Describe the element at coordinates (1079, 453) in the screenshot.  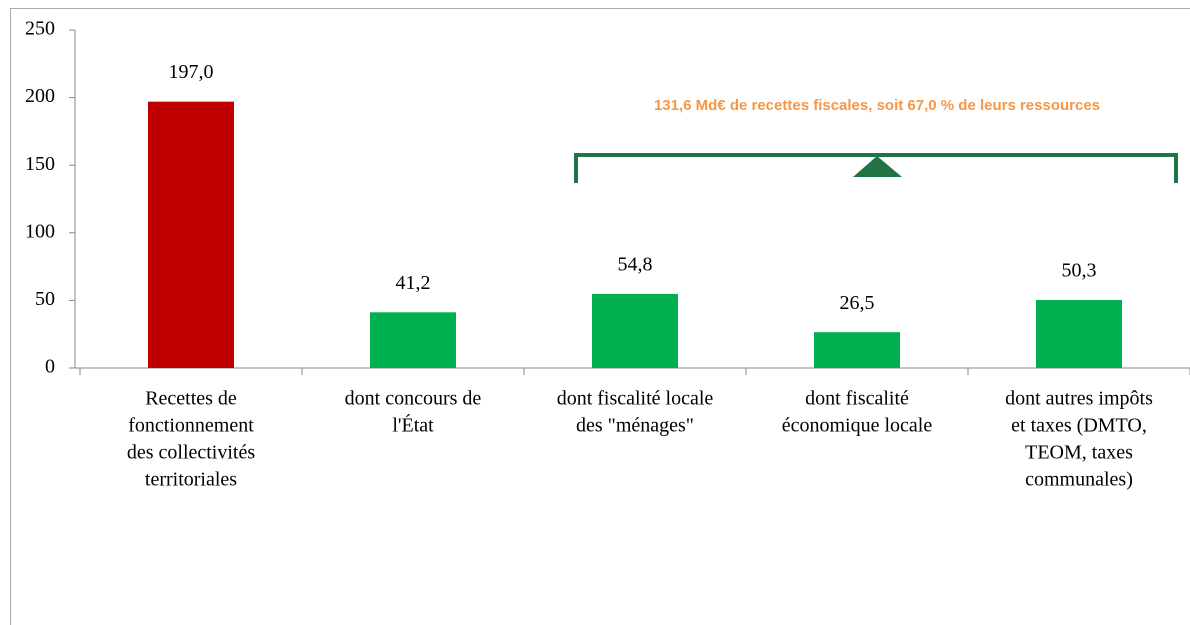
I see `x-tick-label: TEOM, taxes` at that location.